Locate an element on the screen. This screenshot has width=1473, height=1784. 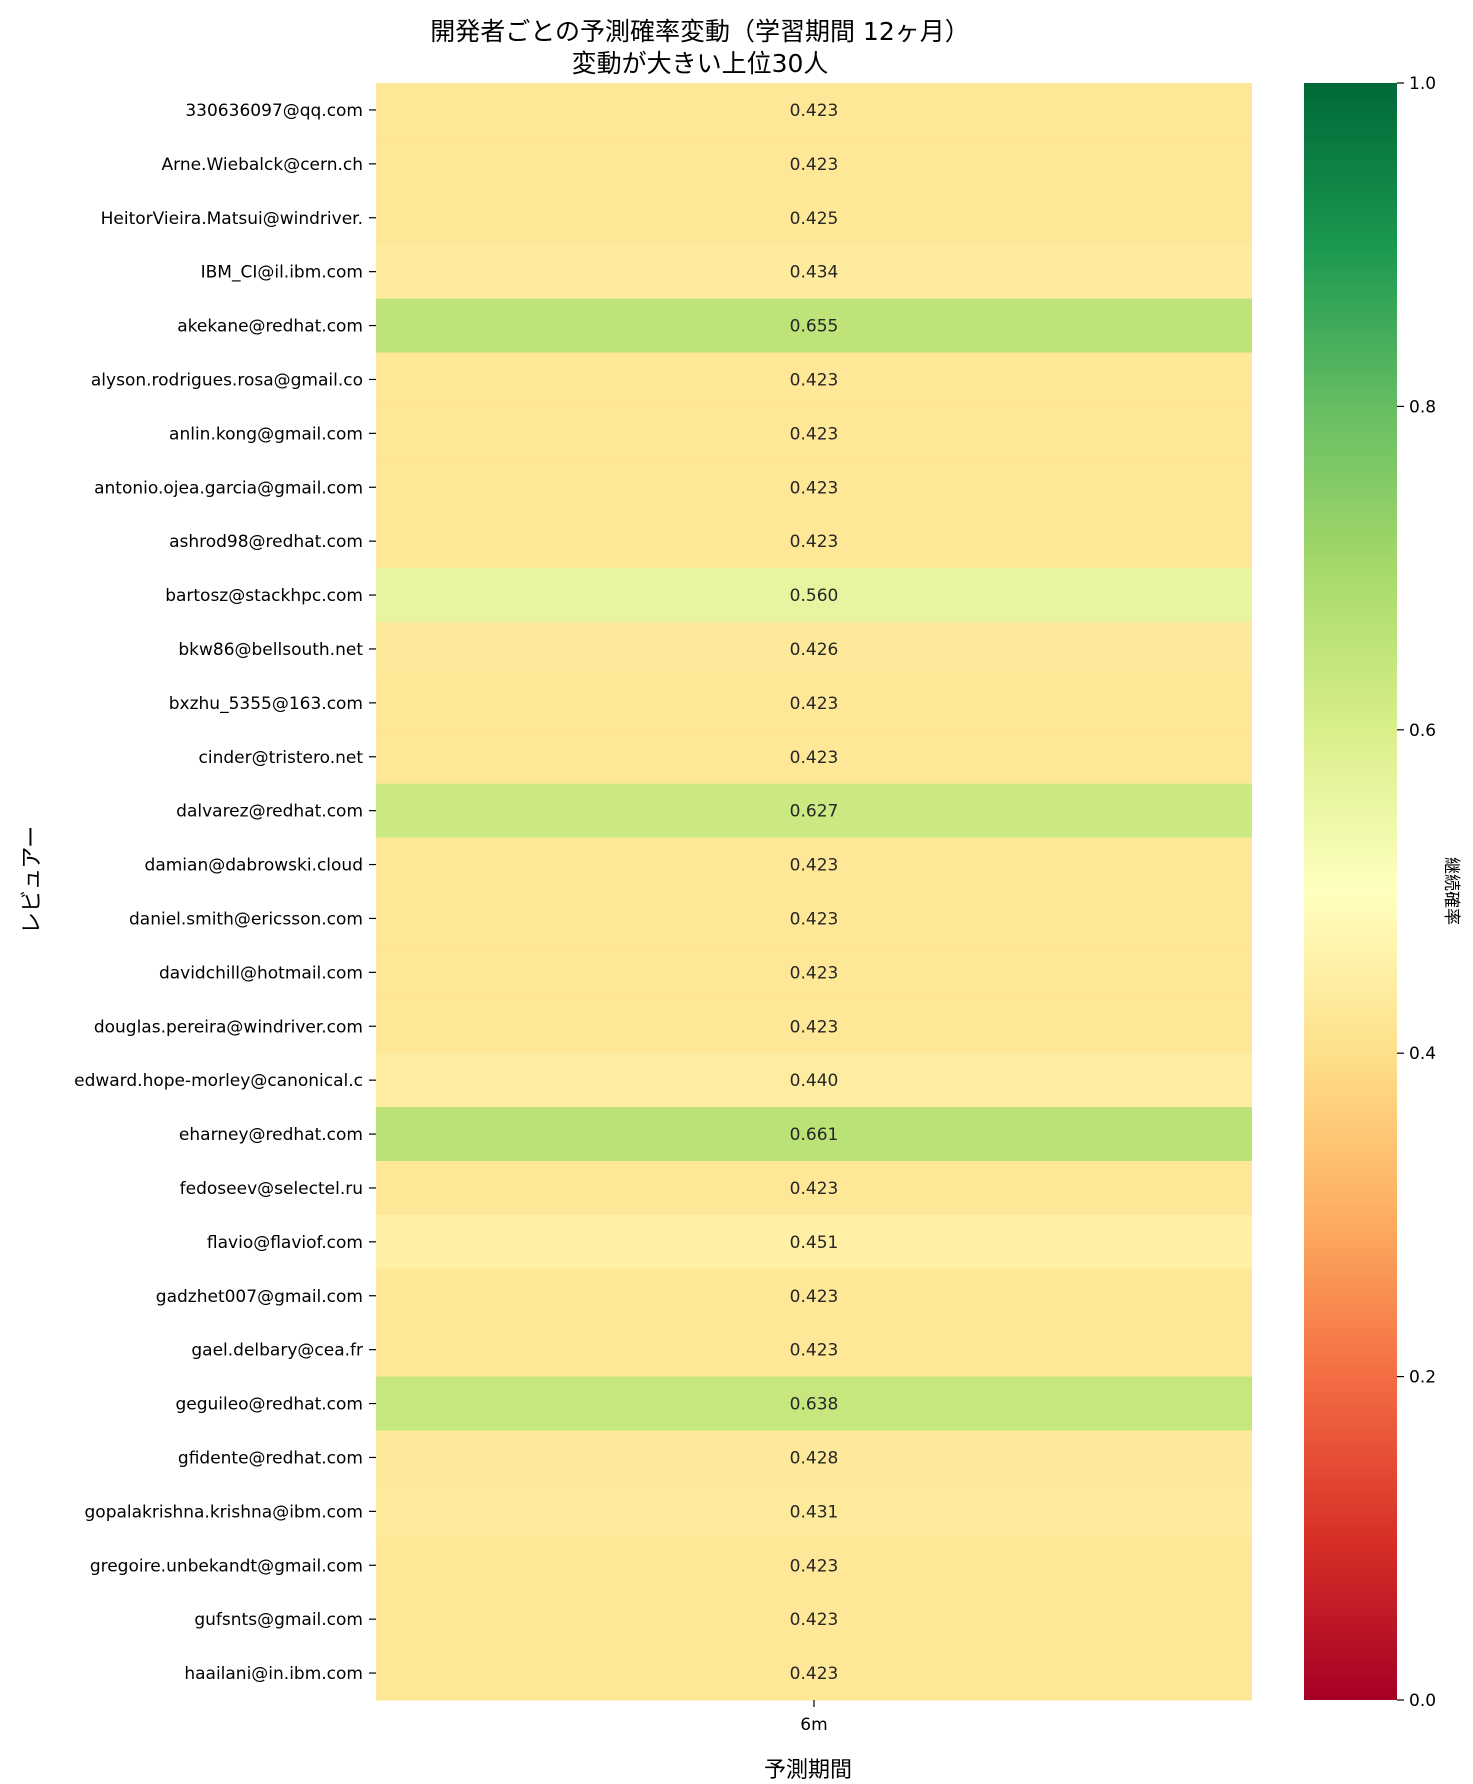
colorbar is located at coordinates (1350, 891).